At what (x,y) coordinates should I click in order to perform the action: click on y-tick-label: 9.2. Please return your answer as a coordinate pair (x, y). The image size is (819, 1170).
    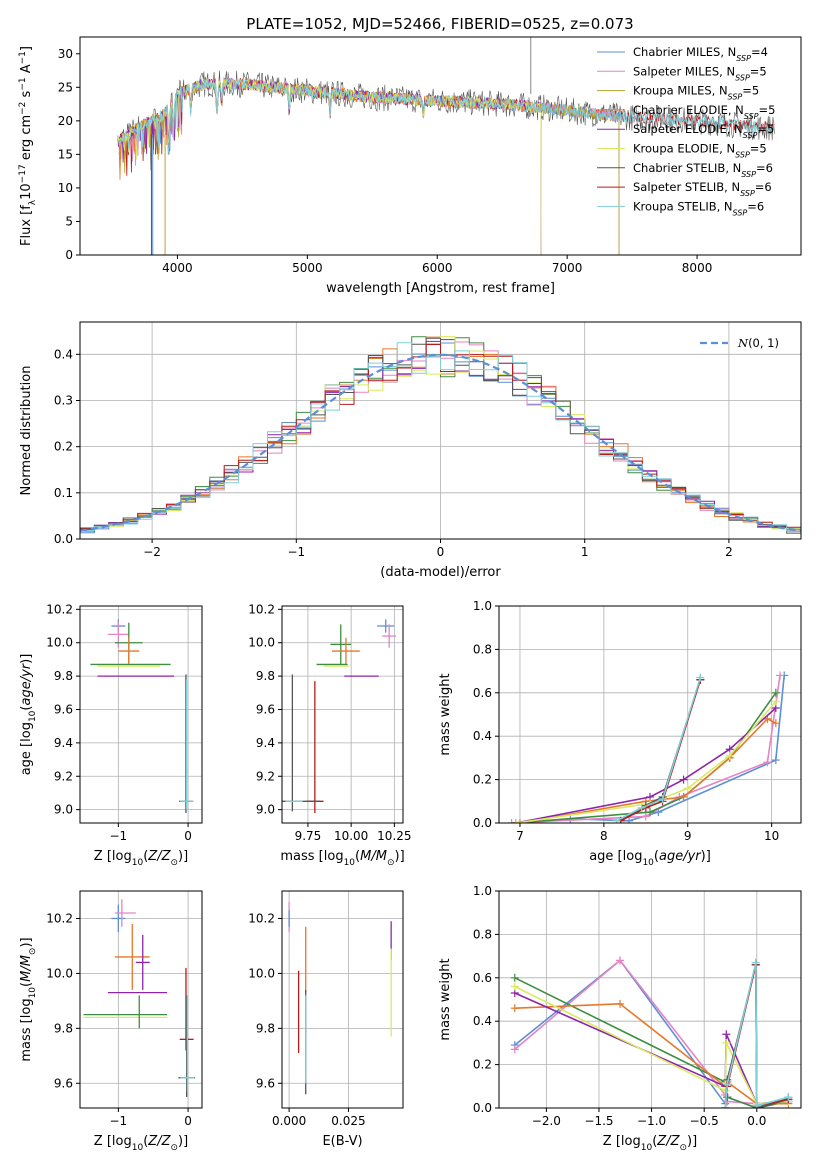
    Looking at the image, I should click on (63, 776).